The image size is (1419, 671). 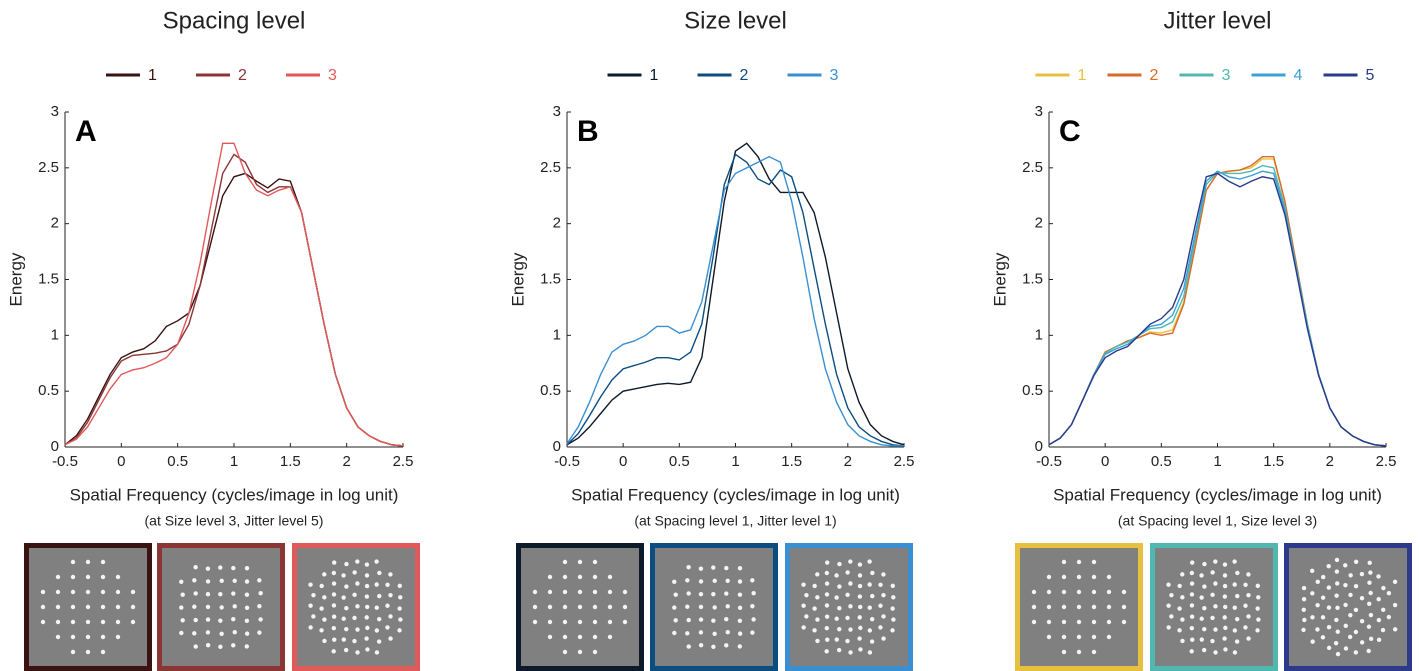 I want to click on y-tick-label: 0, so click(x=1039, y=446).